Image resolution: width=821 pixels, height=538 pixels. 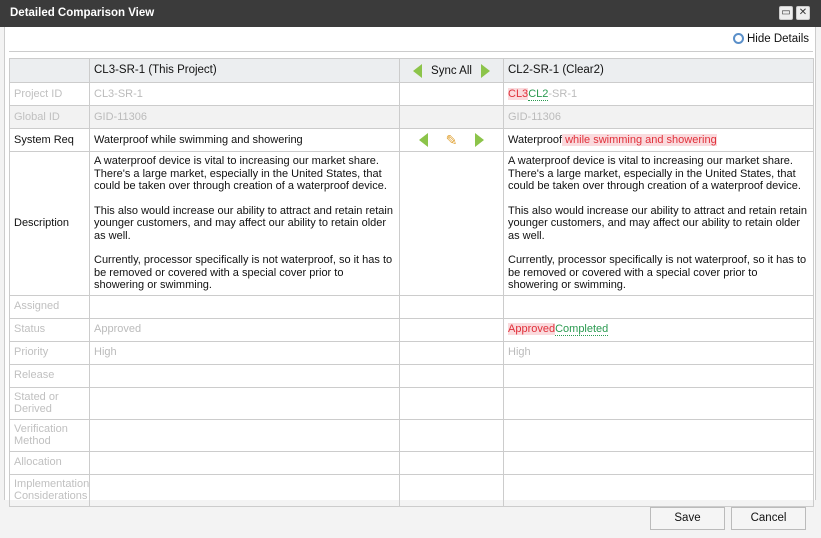 What do you see at coordinates (244, 70) in the screenshot?
I see `left-item-header: CL3-SR-1 (This Project)` at bounding box center [244, 70].